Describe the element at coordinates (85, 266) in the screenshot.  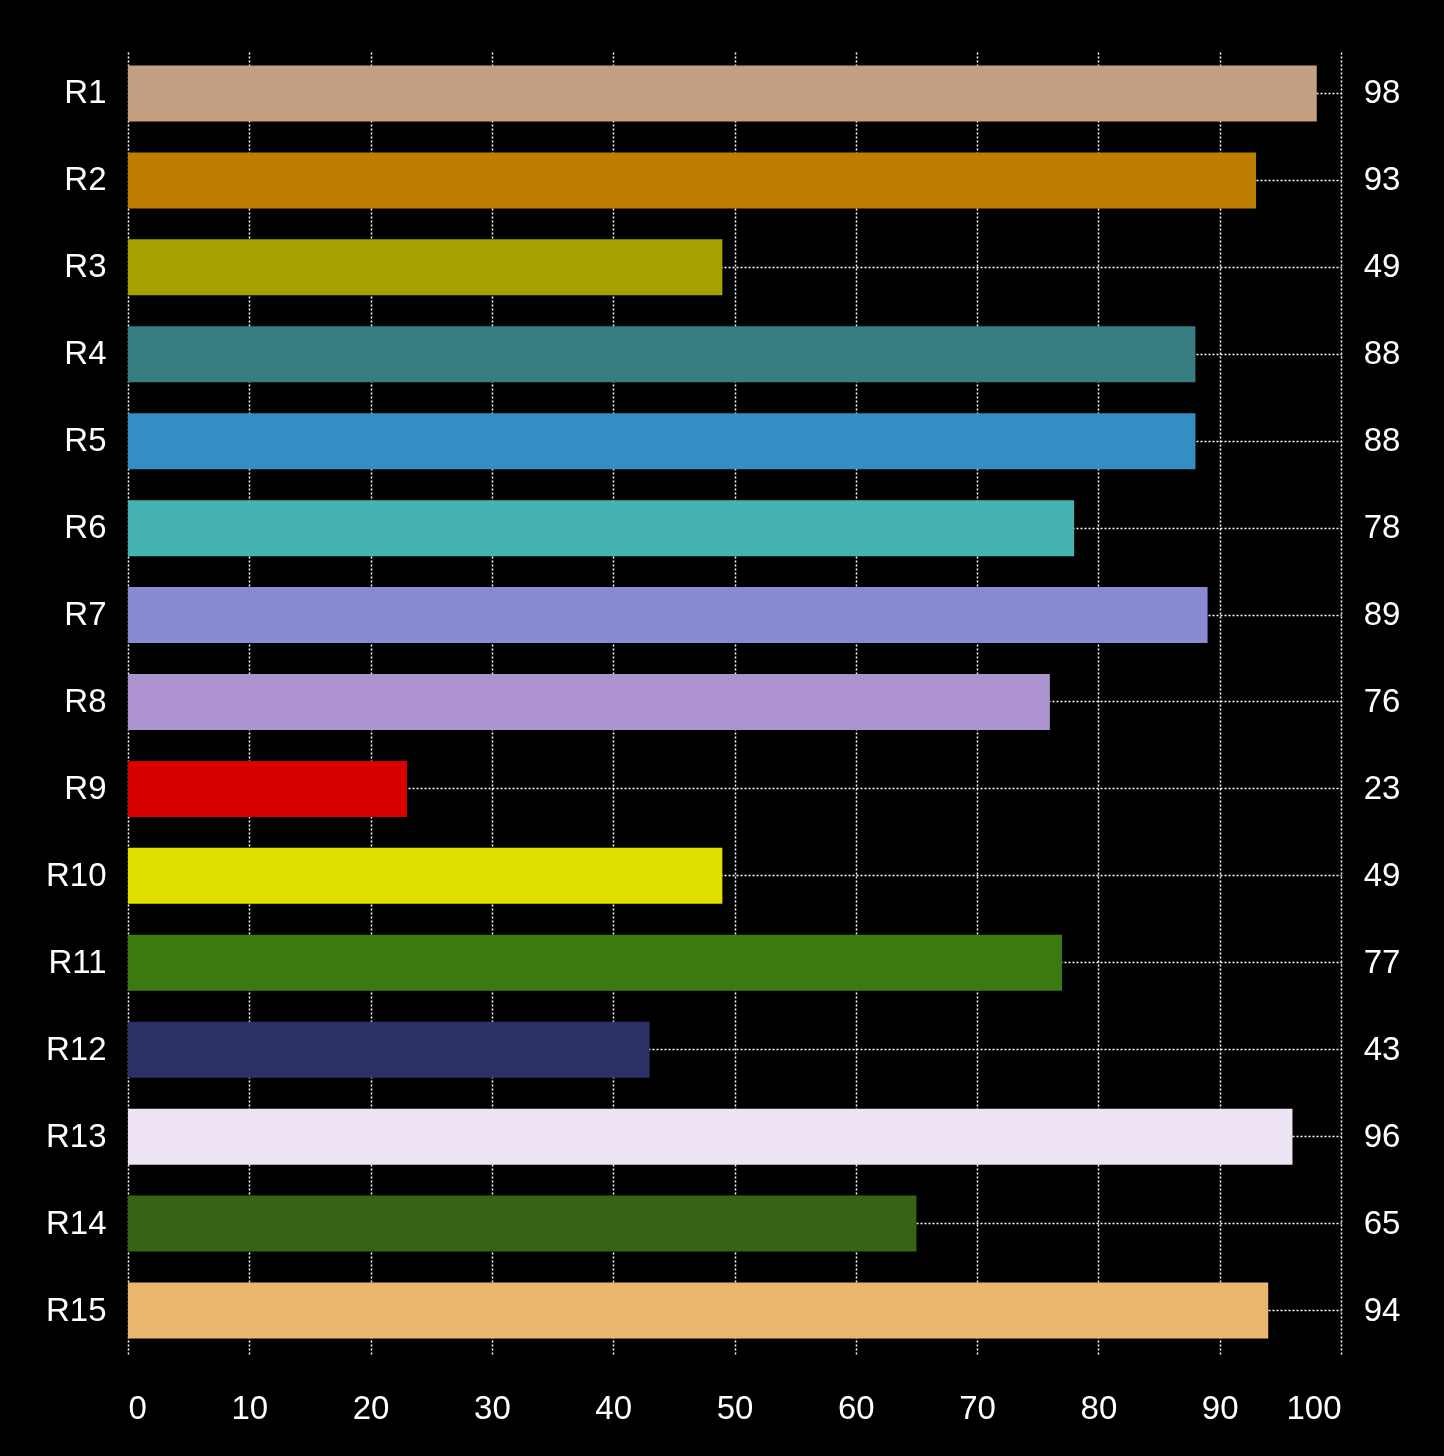
I see `y-tick-label: R3` at that location.